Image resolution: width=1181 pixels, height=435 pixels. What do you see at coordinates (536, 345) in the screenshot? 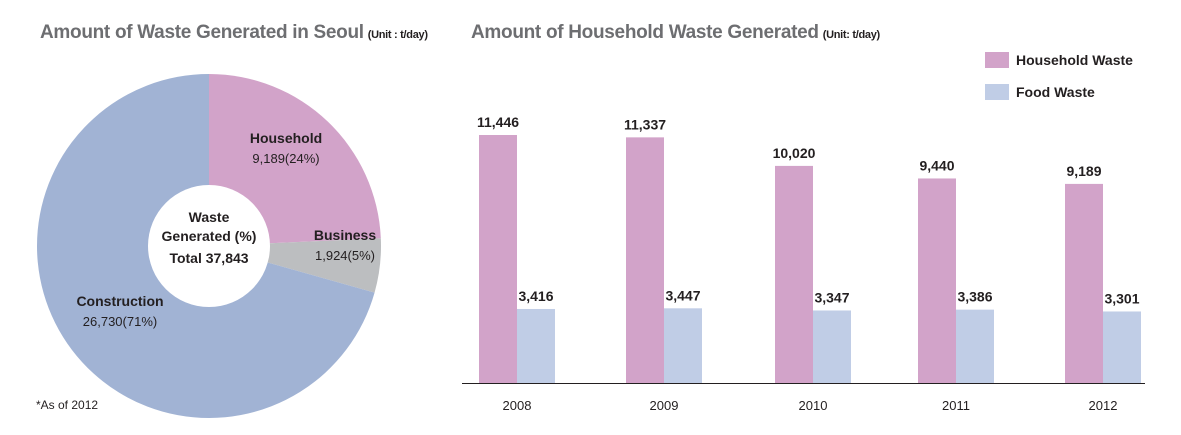
I see `bar-food-2008` at bounding box center [536, 345].